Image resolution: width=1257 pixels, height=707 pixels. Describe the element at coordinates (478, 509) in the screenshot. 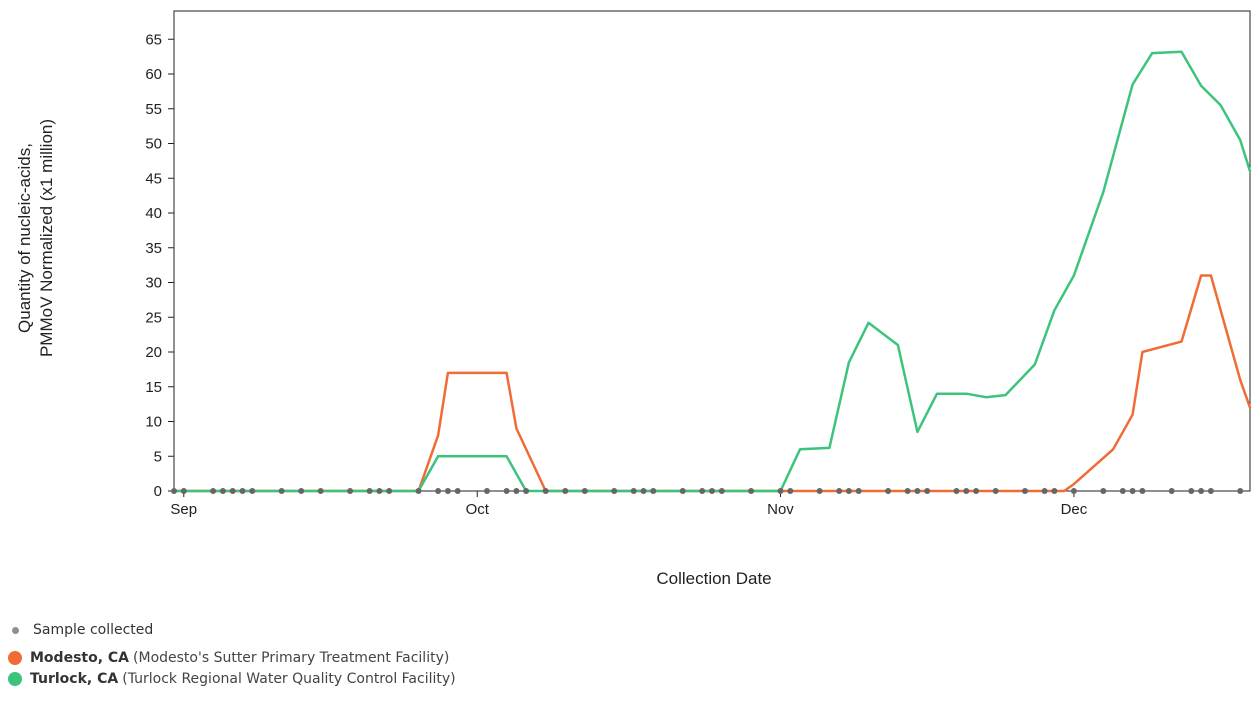

I see `x-tick-label: Oct` at that location.